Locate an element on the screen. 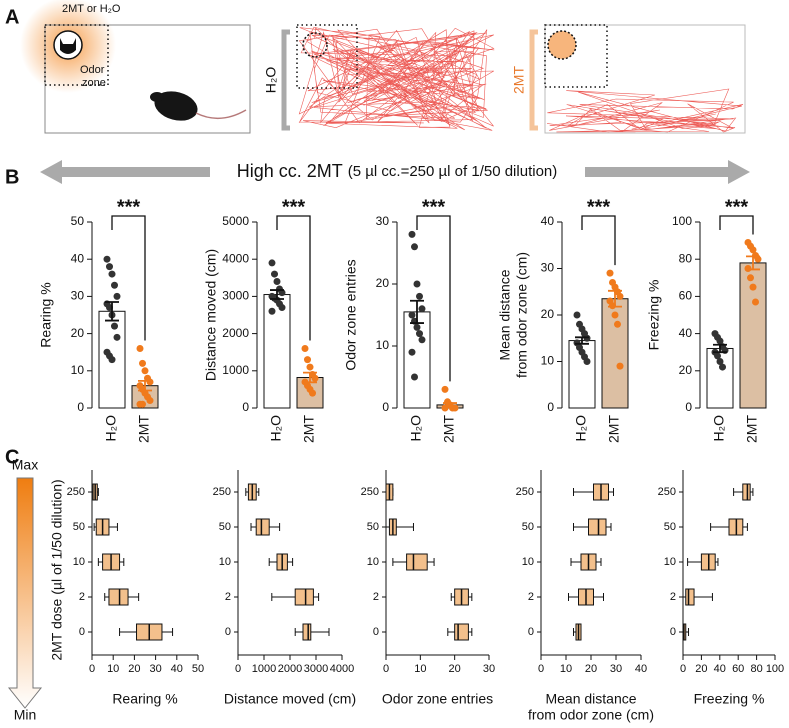 This screenshot has height=728, width=789. mouse is located at coordinates (176, 106).